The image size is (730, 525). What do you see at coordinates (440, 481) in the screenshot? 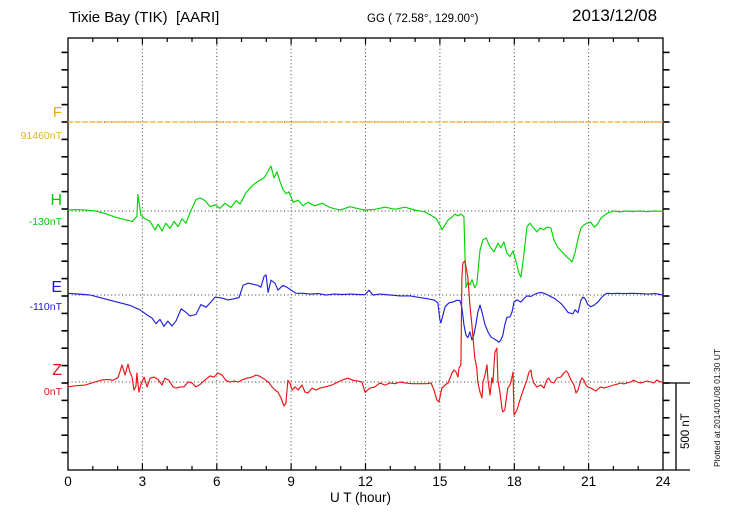
I see `x-tick-label: 15` at bounding box center [440, 481].